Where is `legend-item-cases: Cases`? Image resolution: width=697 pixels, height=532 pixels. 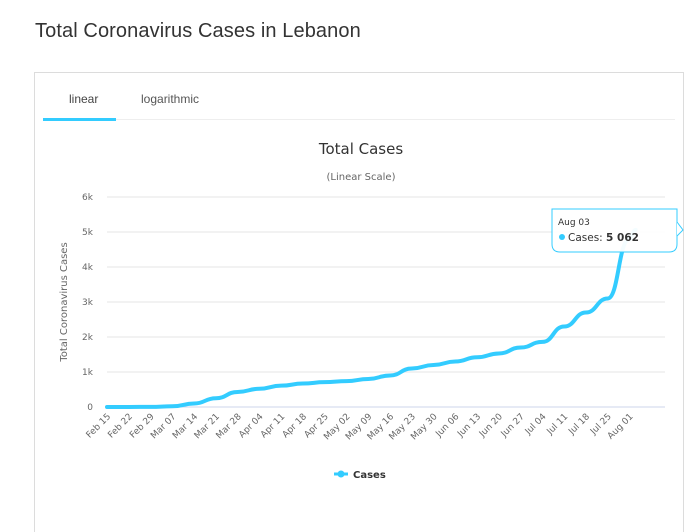 legend-item-cases: Cases is located at coordinates (360, 475).